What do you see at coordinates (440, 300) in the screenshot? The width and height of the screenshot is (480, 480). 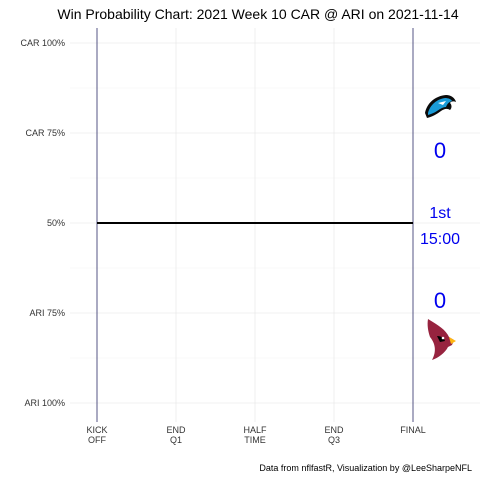 I see `home-score: 0` at bounding box center [440, 300].